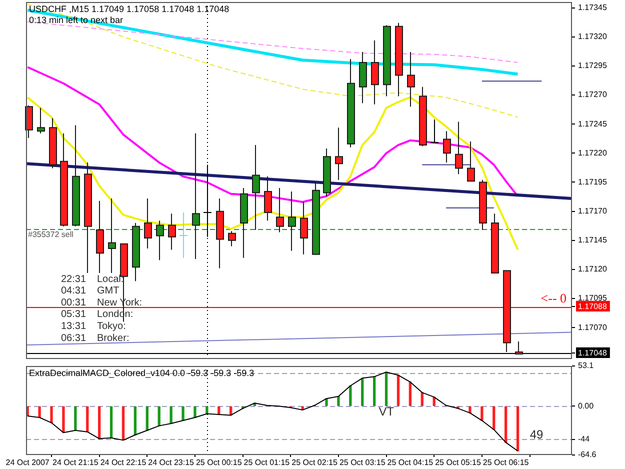 This screenshot has width=625, height=469. What do you see at coordinates (587, 455) in the screenshot?
I see `y-tick-label: -64.6` at bounding box center [587, 455].